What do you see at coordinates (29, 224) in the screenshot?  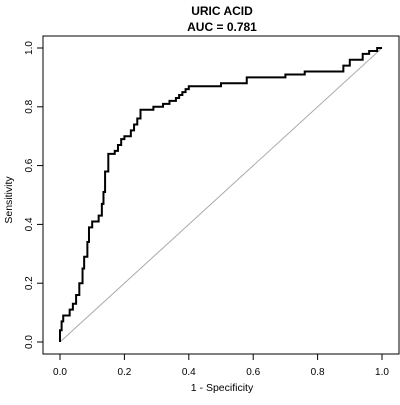 I see `y-tick-label: 0.4` at bounding box center [29, 224].